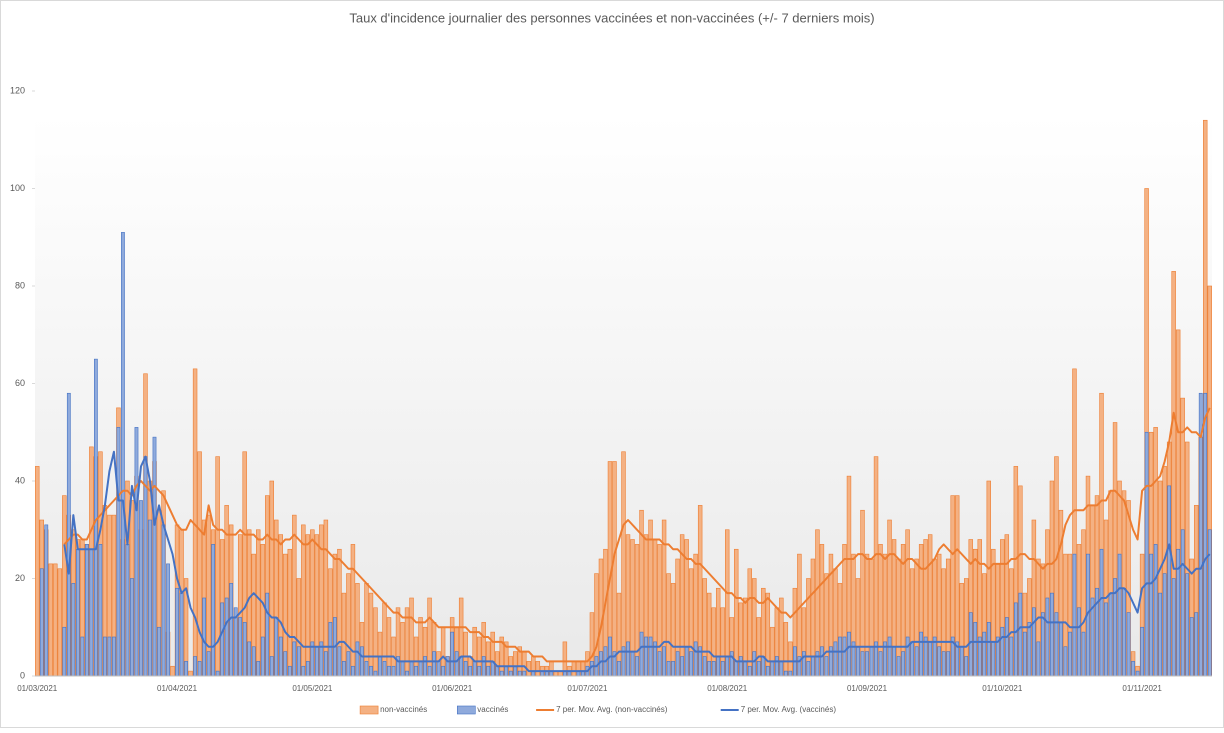 The height and width of the screenshot is (733, 1224). Describe the element at coordinates (867, 688) in the screenshot. I see `x-tick-label: 01/09/2021` at that location.